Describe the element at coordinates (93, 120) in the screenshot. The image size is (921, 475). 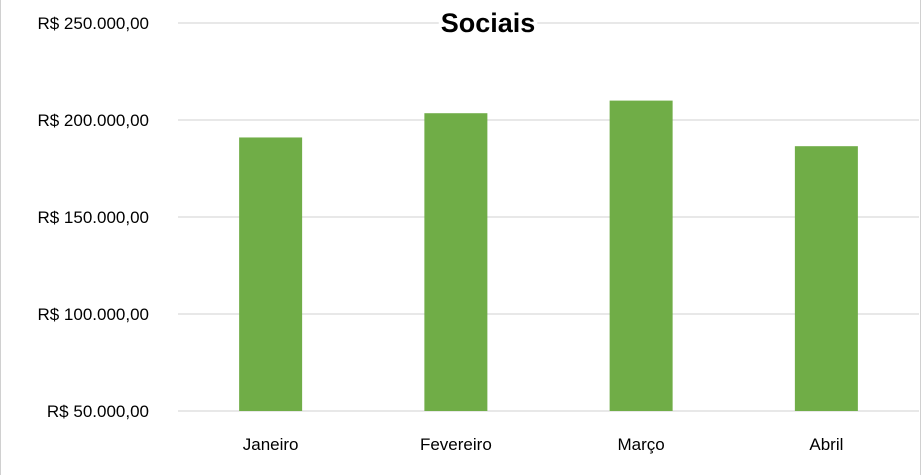
I see `y-tick-label: R$ 200.000,00` at that location.